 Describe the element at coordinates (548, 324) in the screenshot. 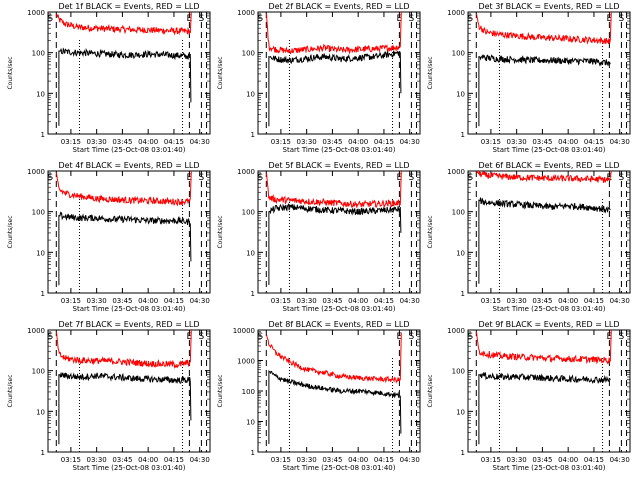

I see `panel-title: Det 9f BLACK = Events, RED = LLD` at that location.